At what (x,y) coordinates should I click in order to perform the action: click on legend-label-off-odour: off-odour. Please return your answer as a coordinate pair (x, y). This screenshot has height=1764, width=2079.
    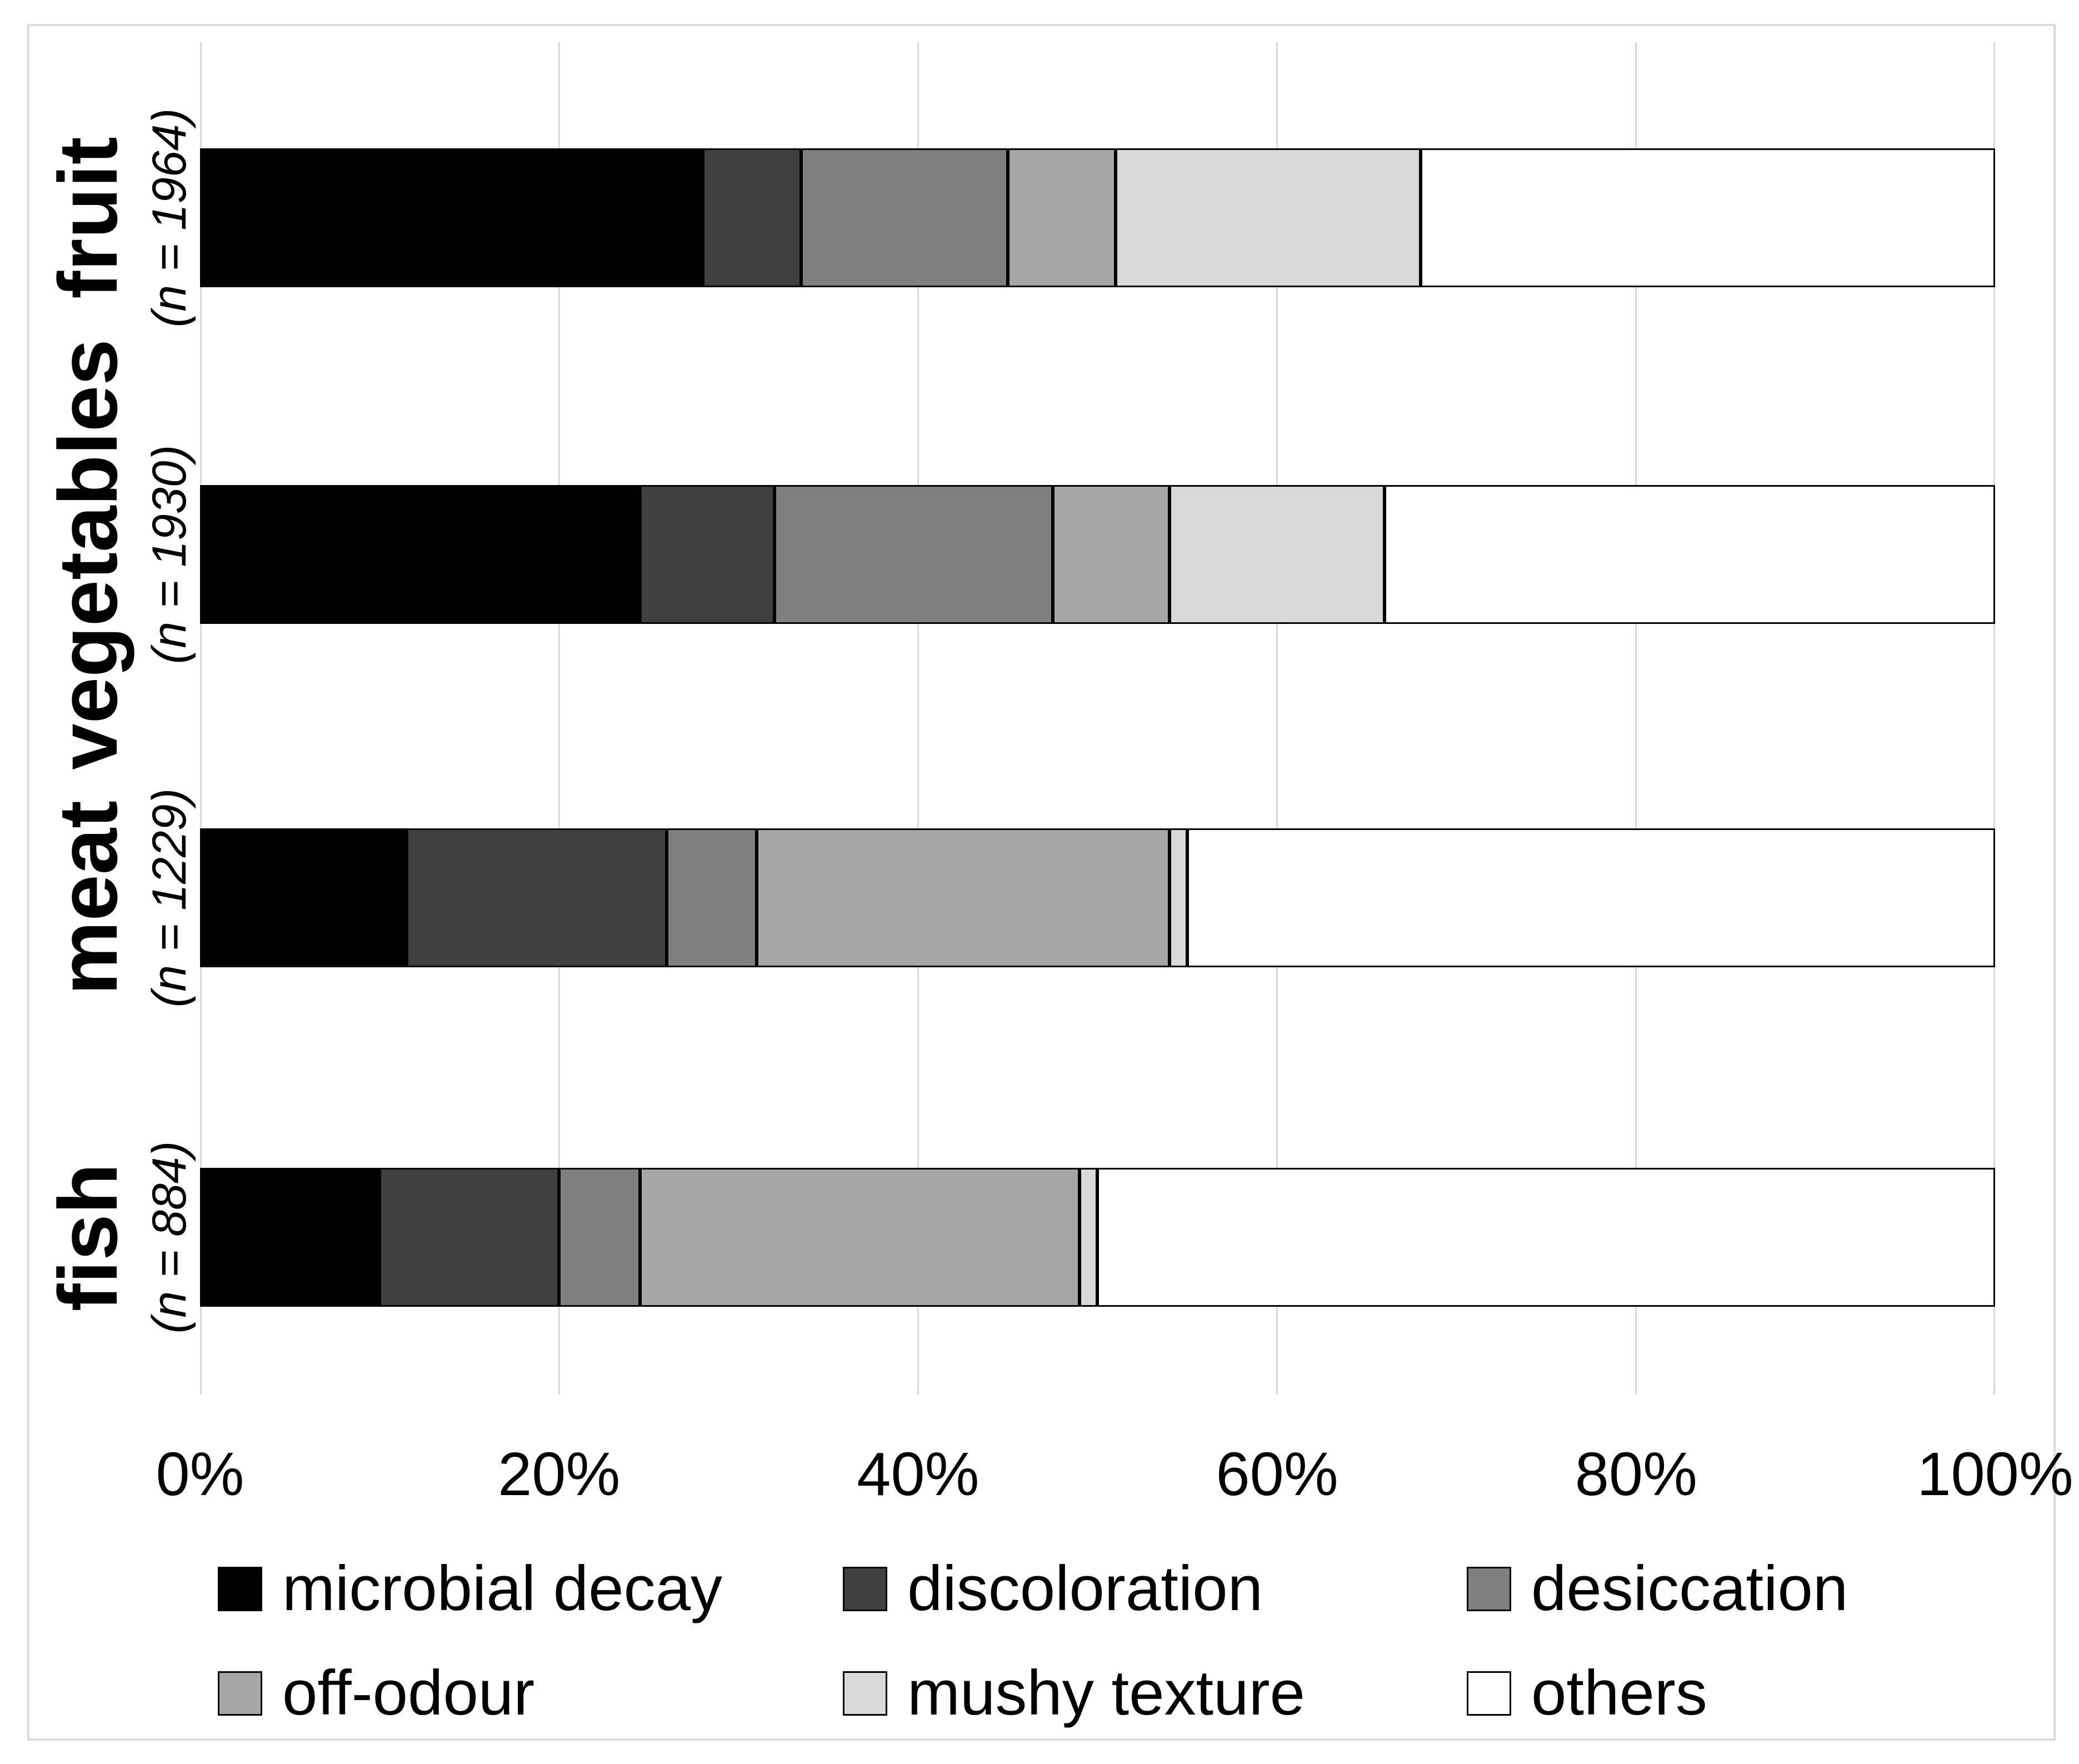
    Looking at the image, I should click on (408, 1693).